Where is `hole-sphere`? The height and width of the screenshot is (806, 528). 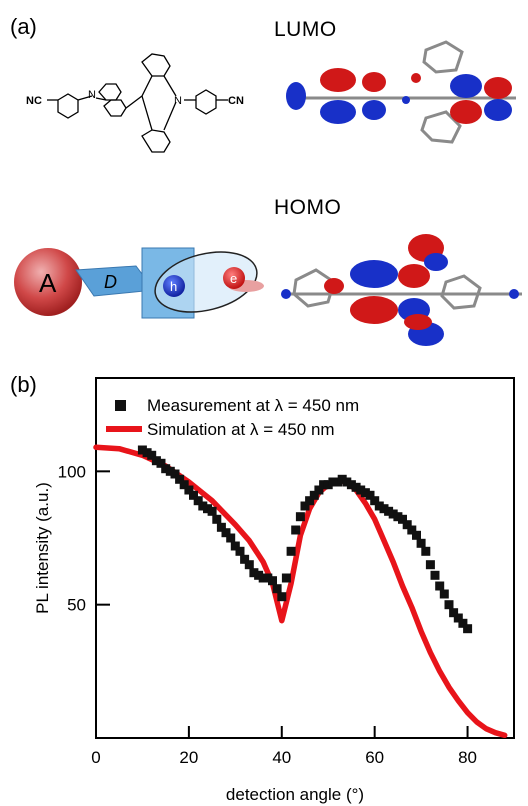
hole-sphere is located at coordinates (174, 286).